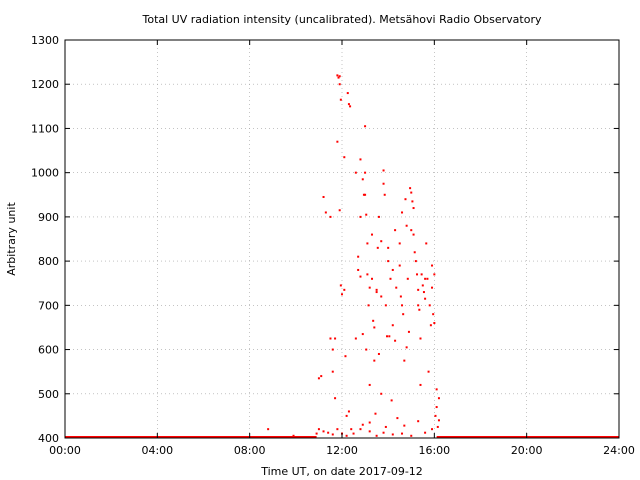  Describe the element at coordinates (434, 450) in the screenshot. I see `x-tick-label: 16:00` at that location.